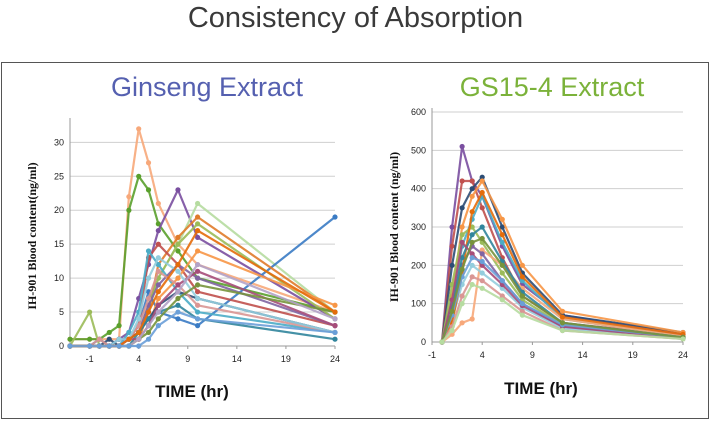  What do you see at coordinates (683, 355) in the screenshot?
I see `x-tick-label: 24` at bounding box center [683, 355].